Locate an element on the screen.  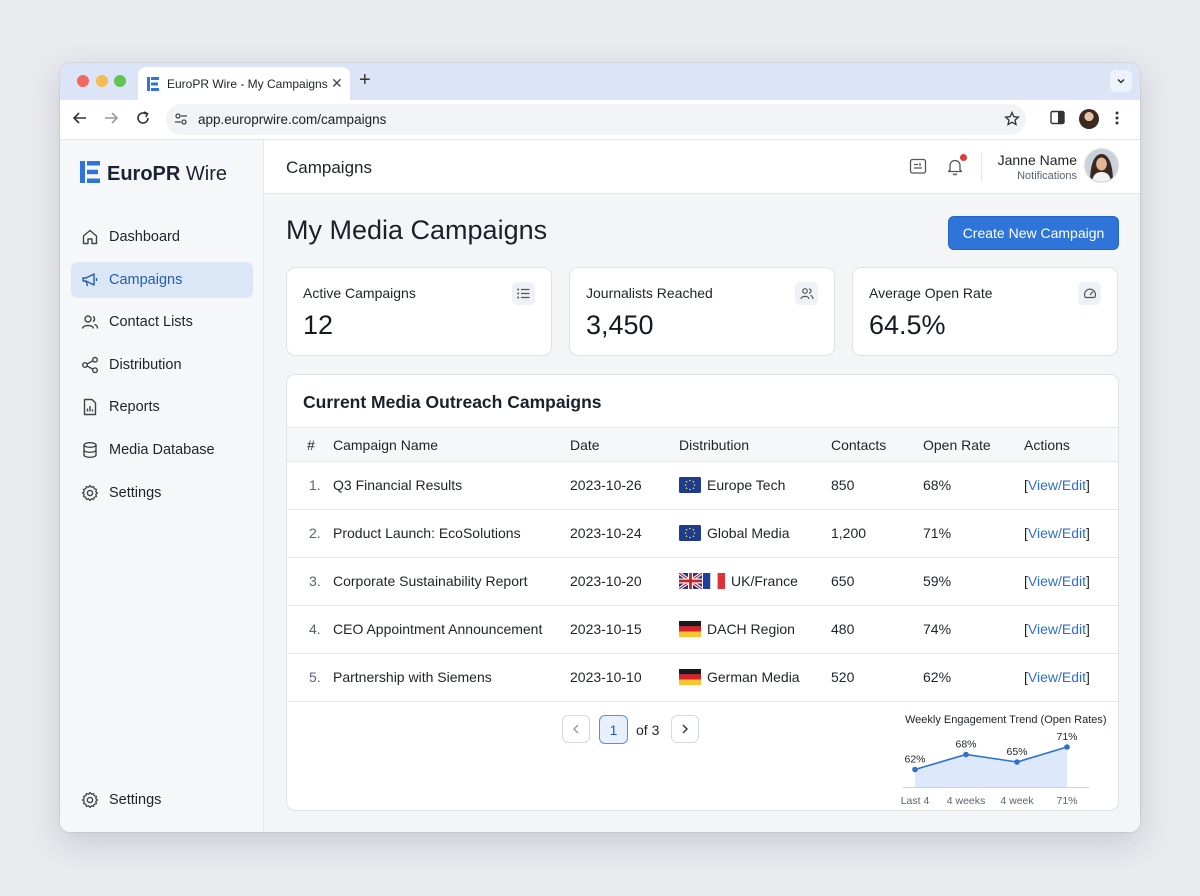
column-header-distribution: Distribution is located at coordinates (714, 445).